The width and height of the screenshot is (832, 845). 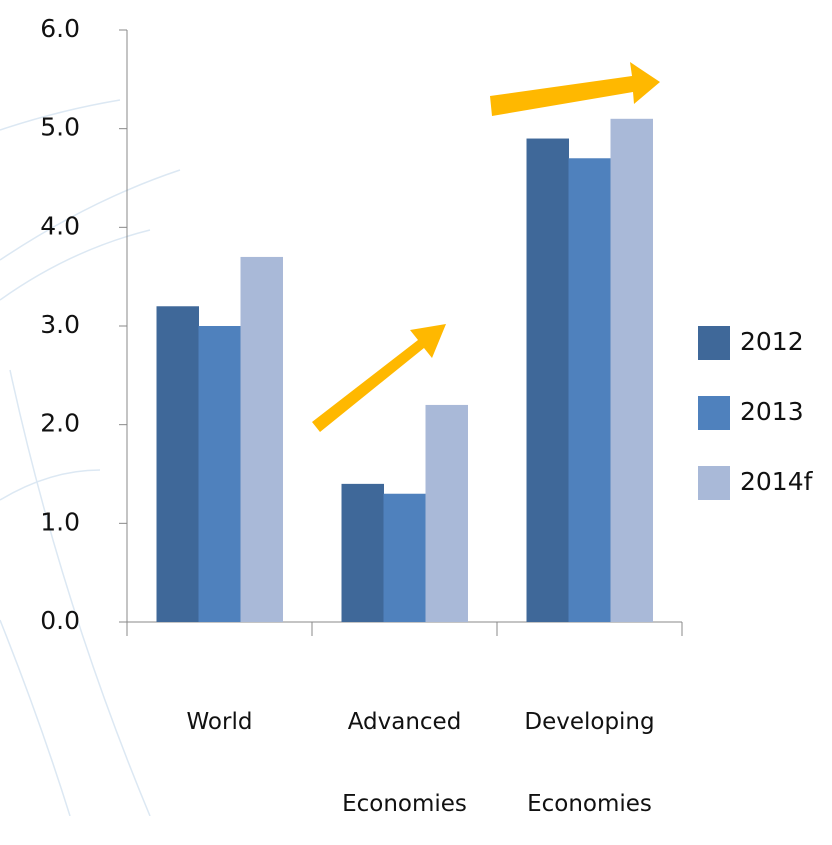 I want to click on y-tick-label: 2.0, so click(x=60, y=423).